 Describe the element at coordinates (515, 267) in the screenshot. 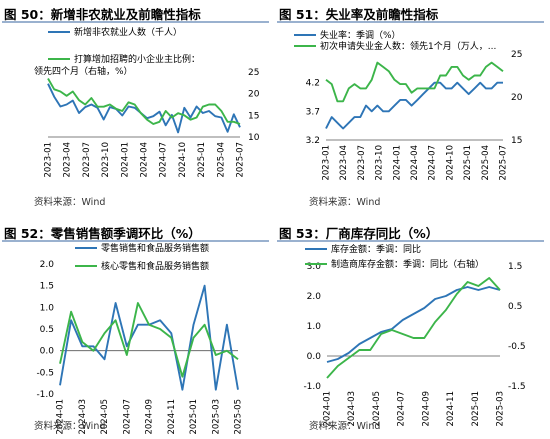

I see `y-right-tick-label: 1.5` at that location.